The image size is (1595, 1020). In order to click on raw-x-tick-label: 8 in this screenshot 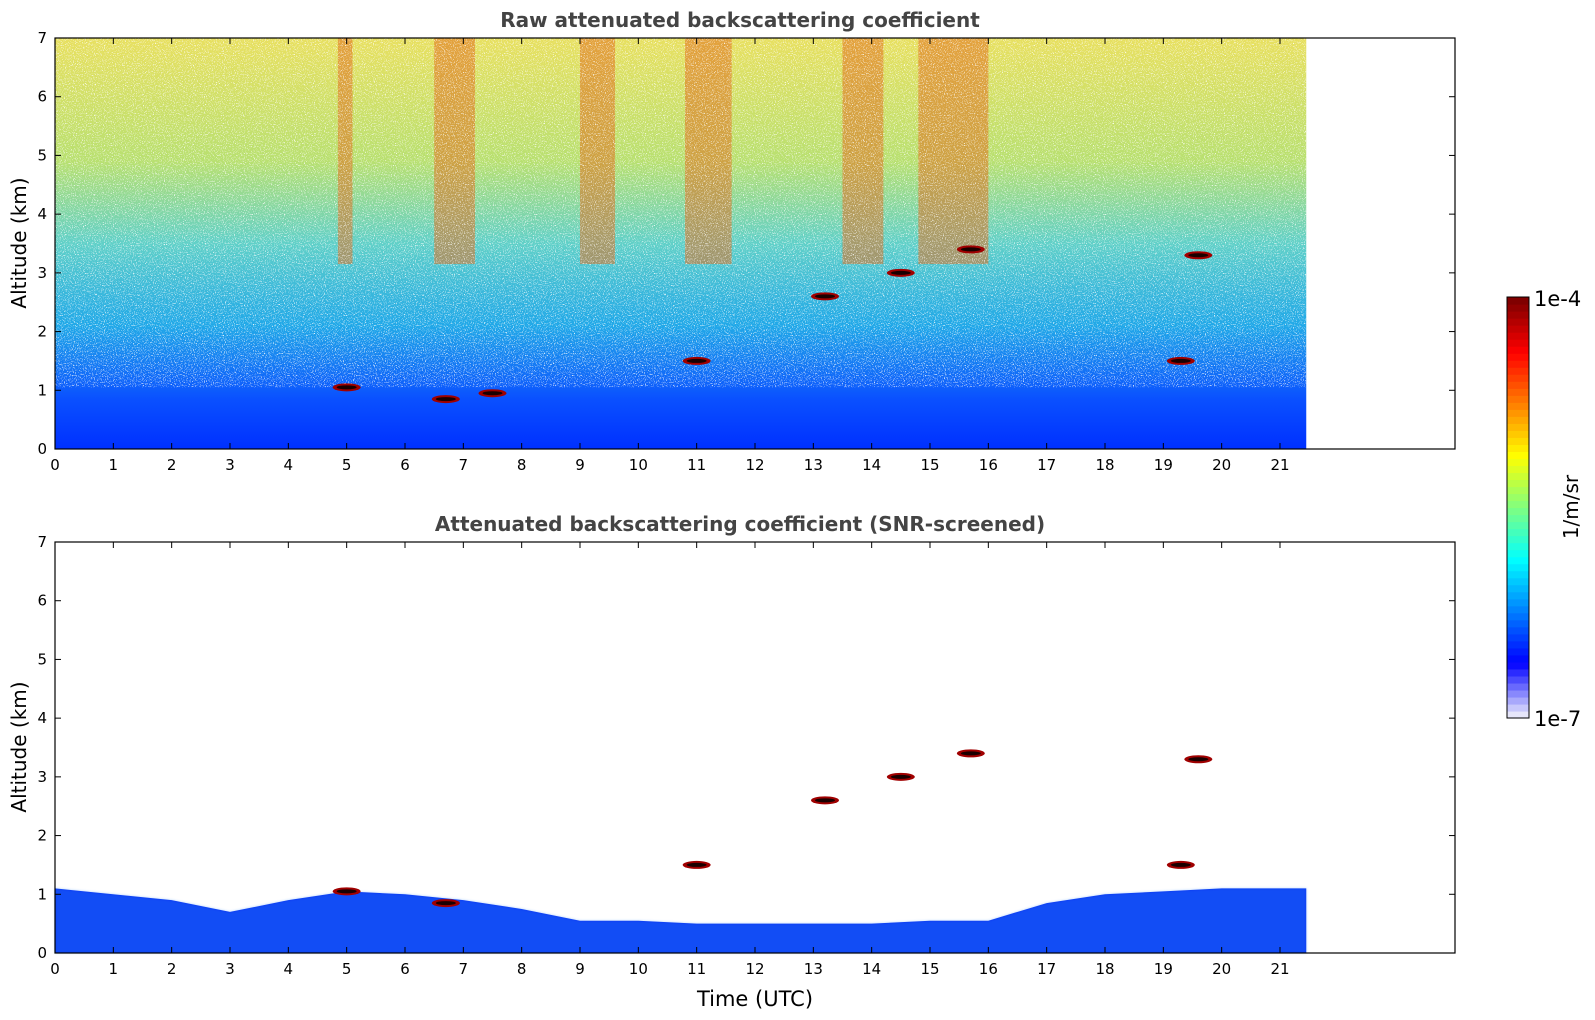, I will do `click(522, 465)`.